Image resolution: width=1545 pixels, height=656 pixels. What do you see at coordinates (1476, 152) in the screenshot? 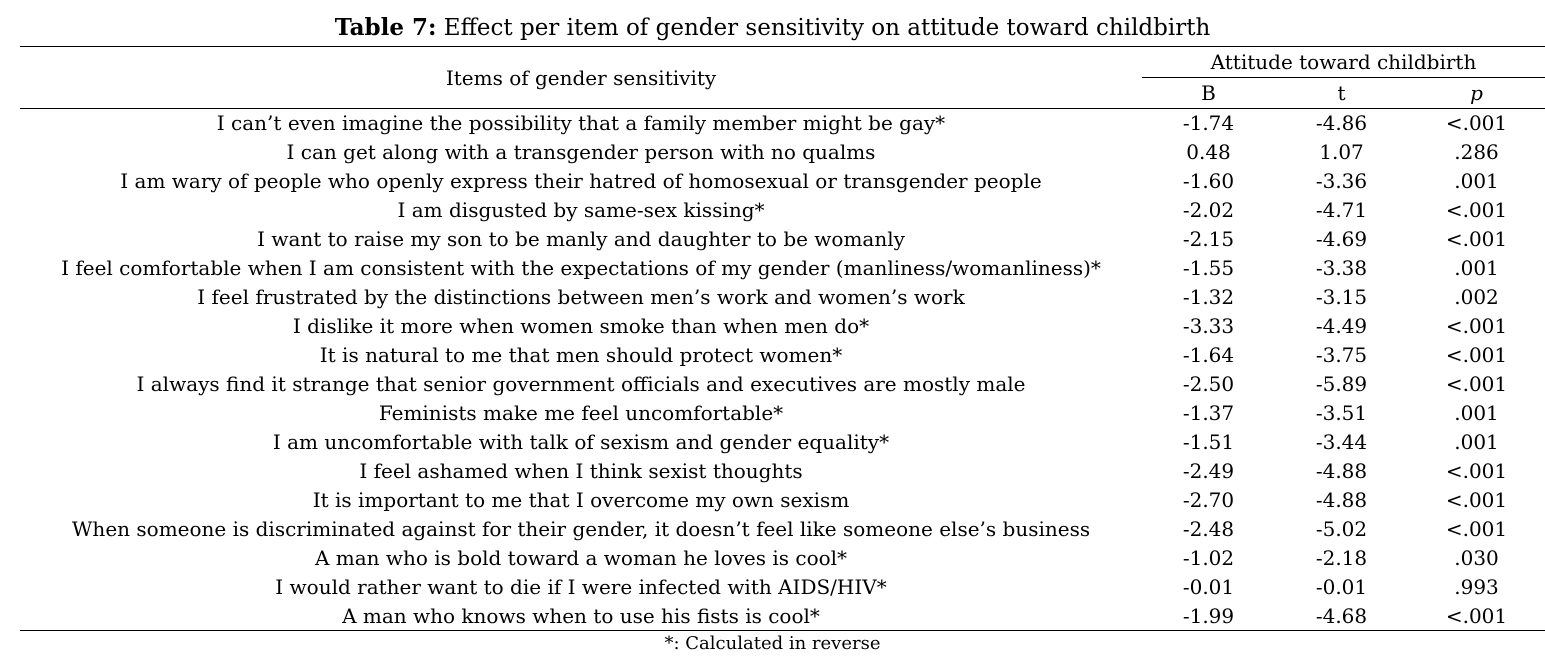
I see `p-cell: .286` at bounding box center [1476, 152].